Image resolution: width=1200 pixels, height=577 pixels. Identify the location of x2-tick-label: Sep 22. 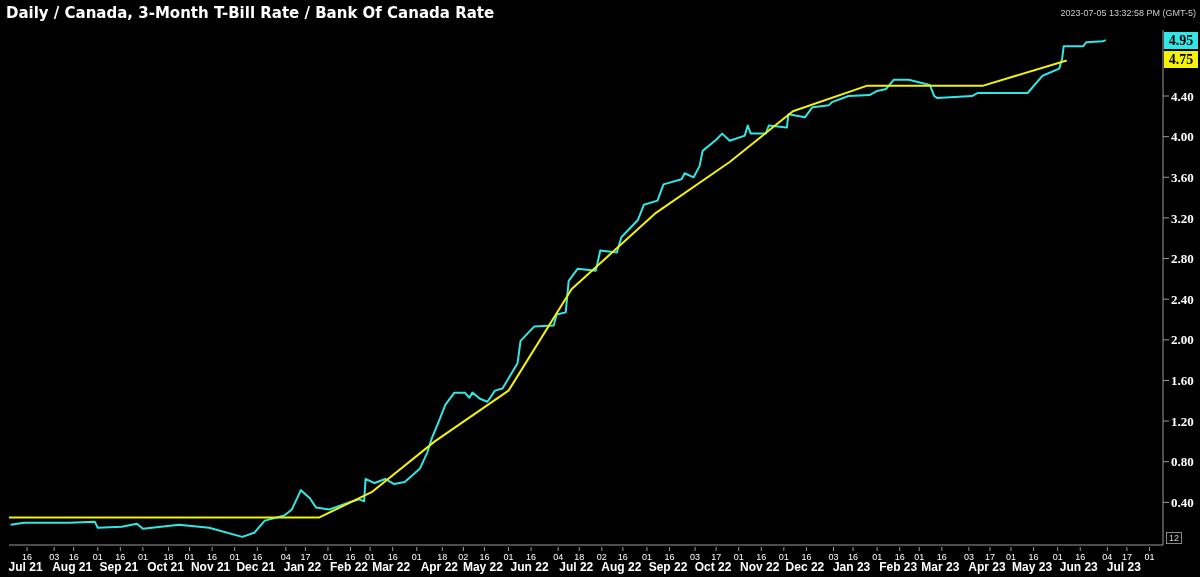
(668, 567).